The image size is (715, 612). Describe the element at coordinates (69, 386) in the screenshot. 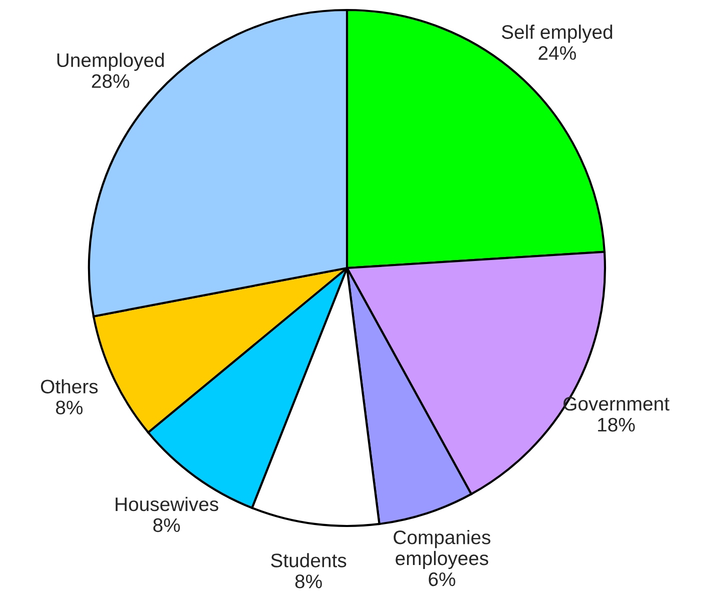

I see `slice-label: Others` at that location.